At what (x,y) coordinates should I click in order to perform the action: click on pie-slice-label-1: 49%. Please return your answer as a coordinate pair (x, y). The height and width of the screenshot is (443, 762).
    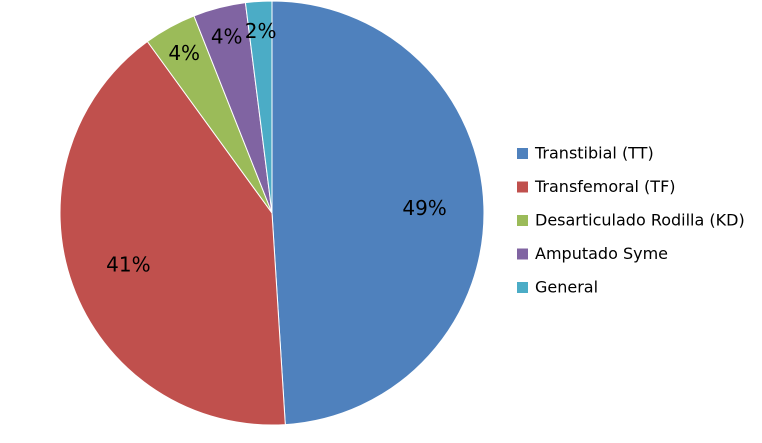
    Looking at the image, I should click on (424, 208).